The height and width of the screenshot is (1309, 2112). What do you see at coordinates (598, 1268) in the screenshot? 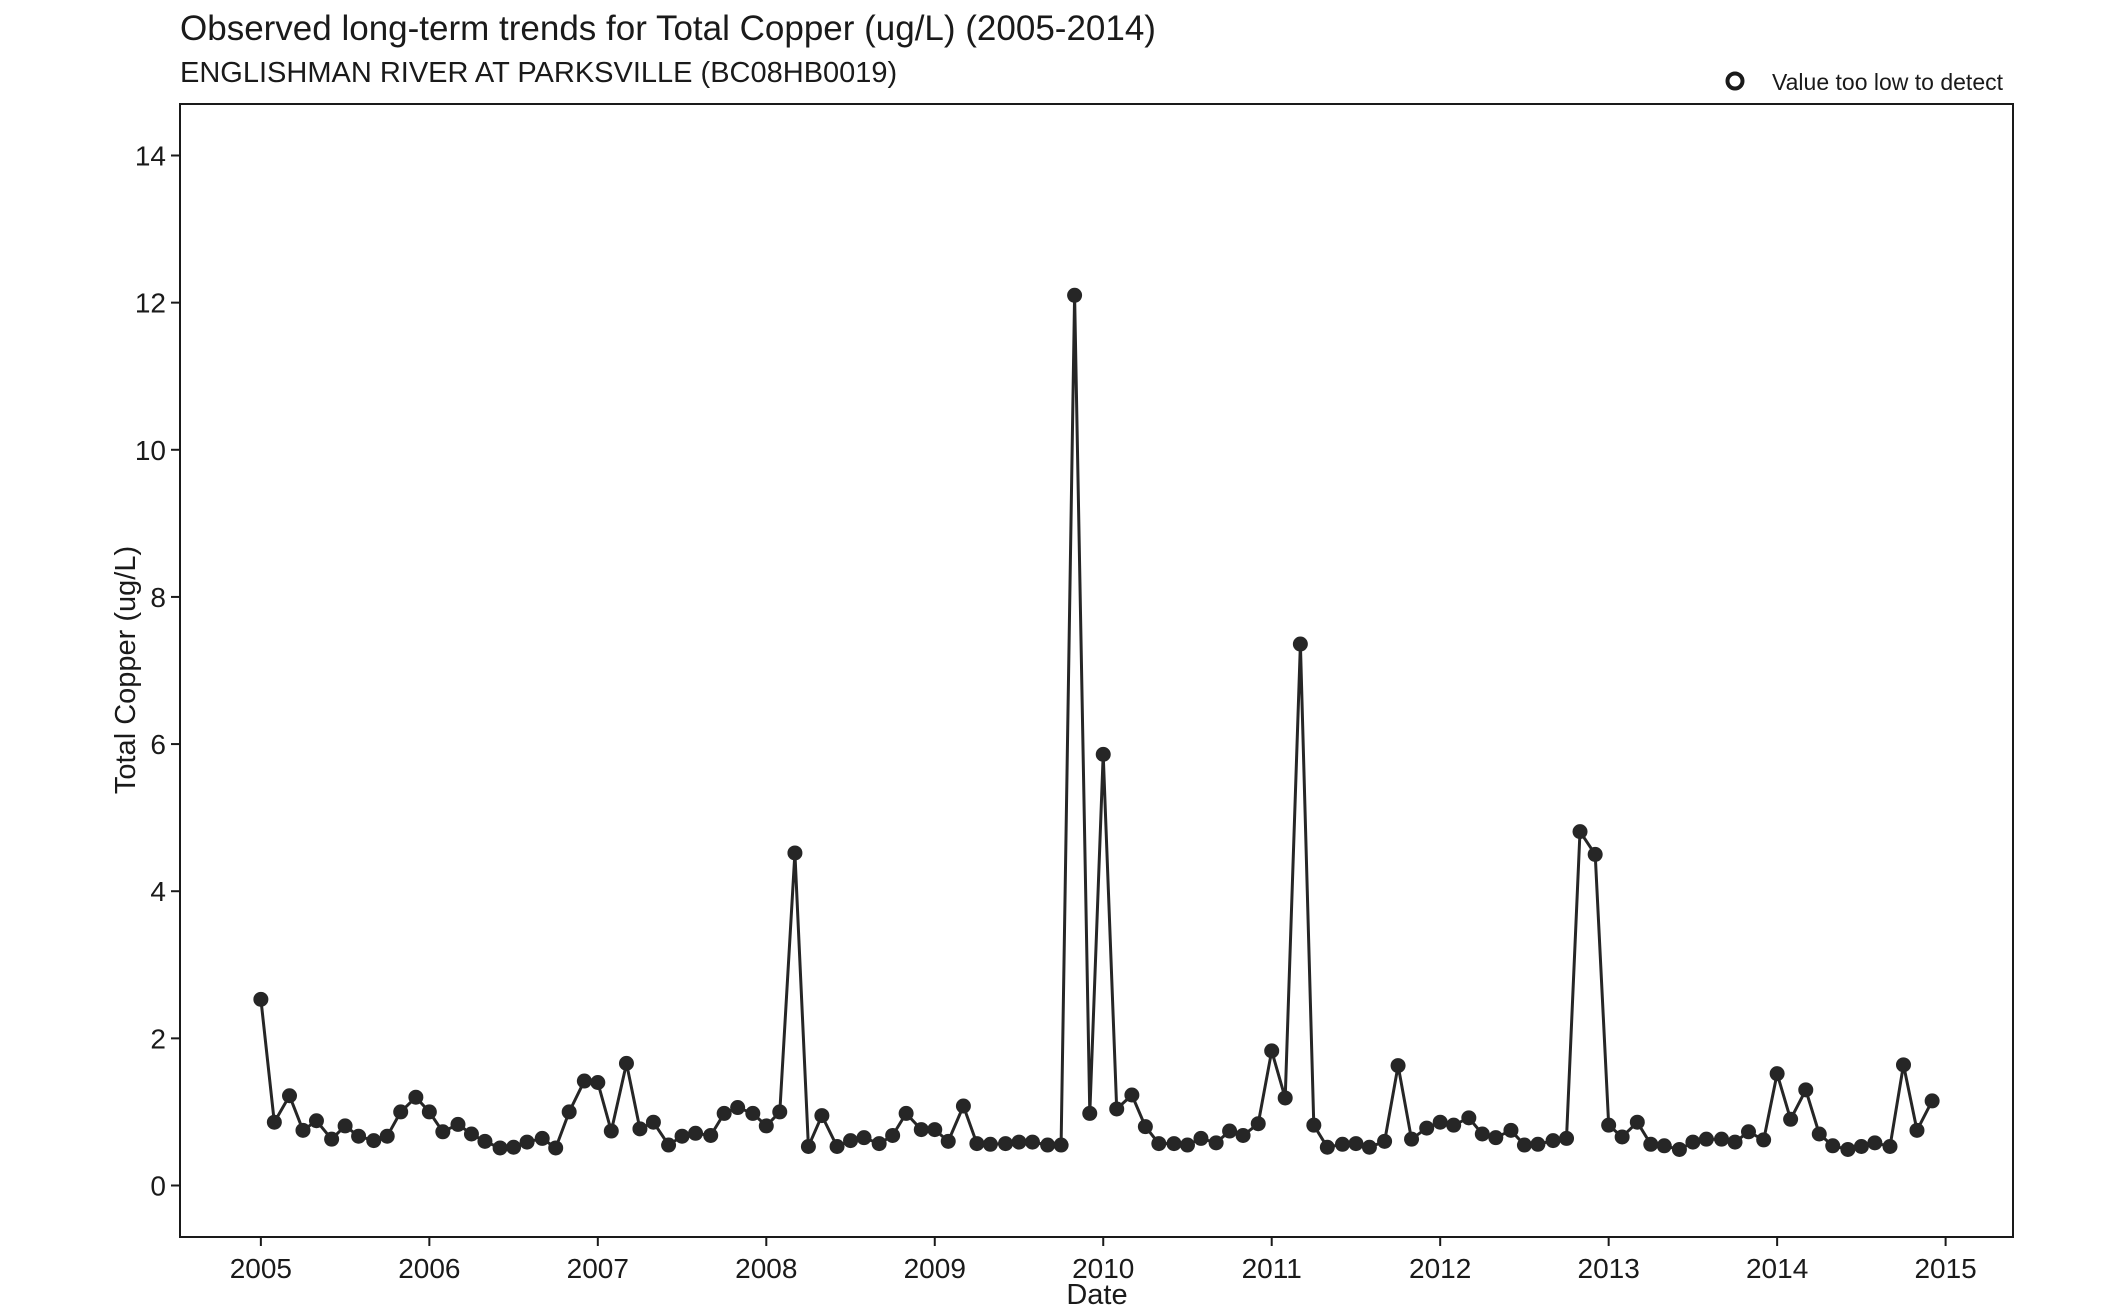
I see `x-tick-label: 2007` at bounding box center [598, 1268].